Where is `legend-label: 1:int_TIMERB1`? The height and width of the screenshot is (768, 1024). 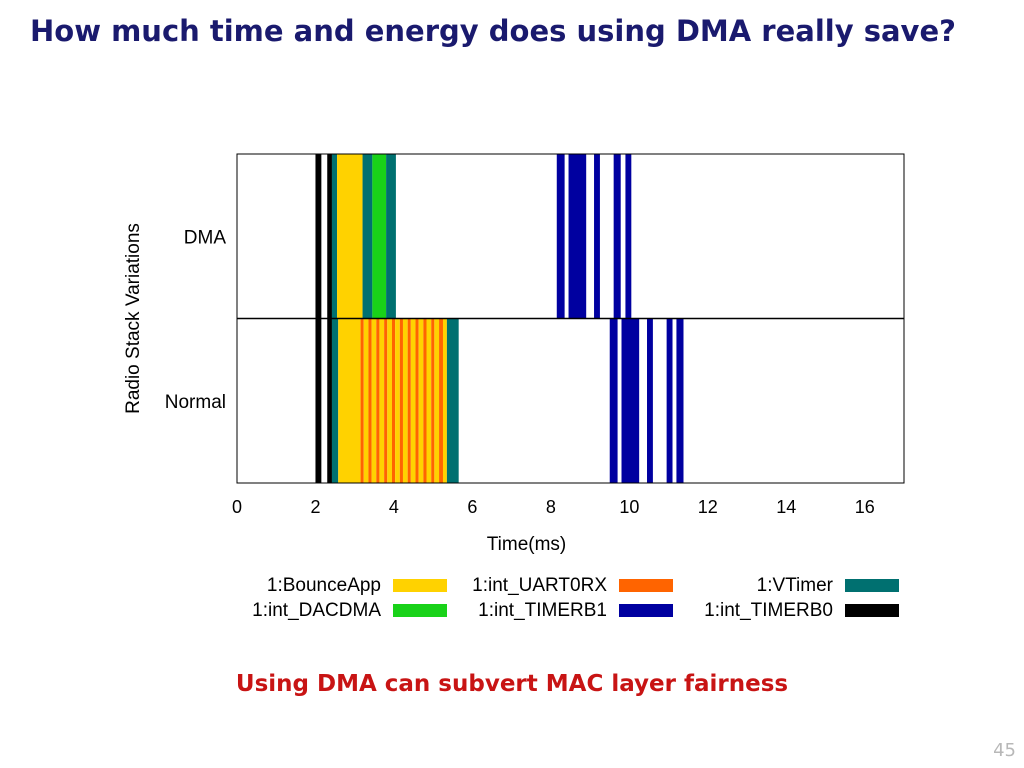 legend-label: 1:int_TIMERB1 is located at coordinates (542, 610).